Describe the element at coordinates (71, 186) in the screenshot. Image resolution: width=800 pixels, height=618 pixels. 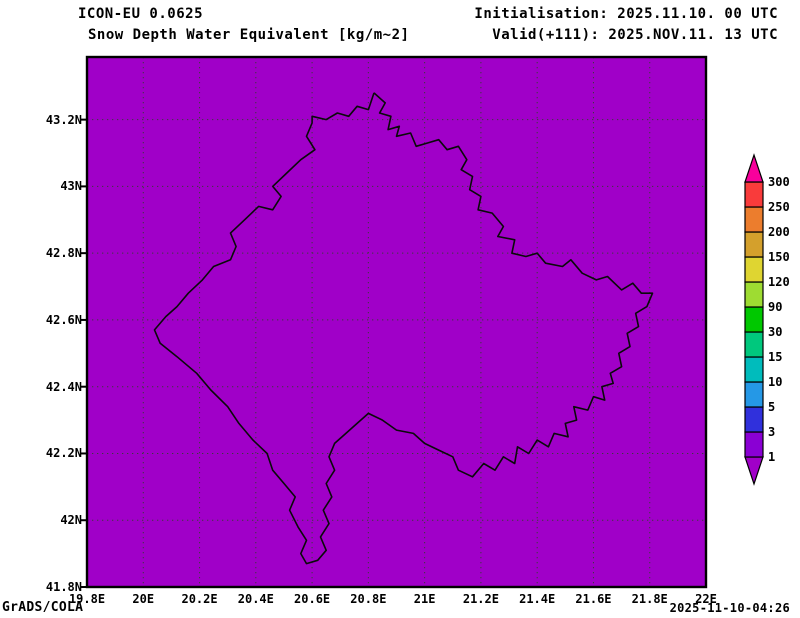
I see `lat-tick-label: 43N` at that location.